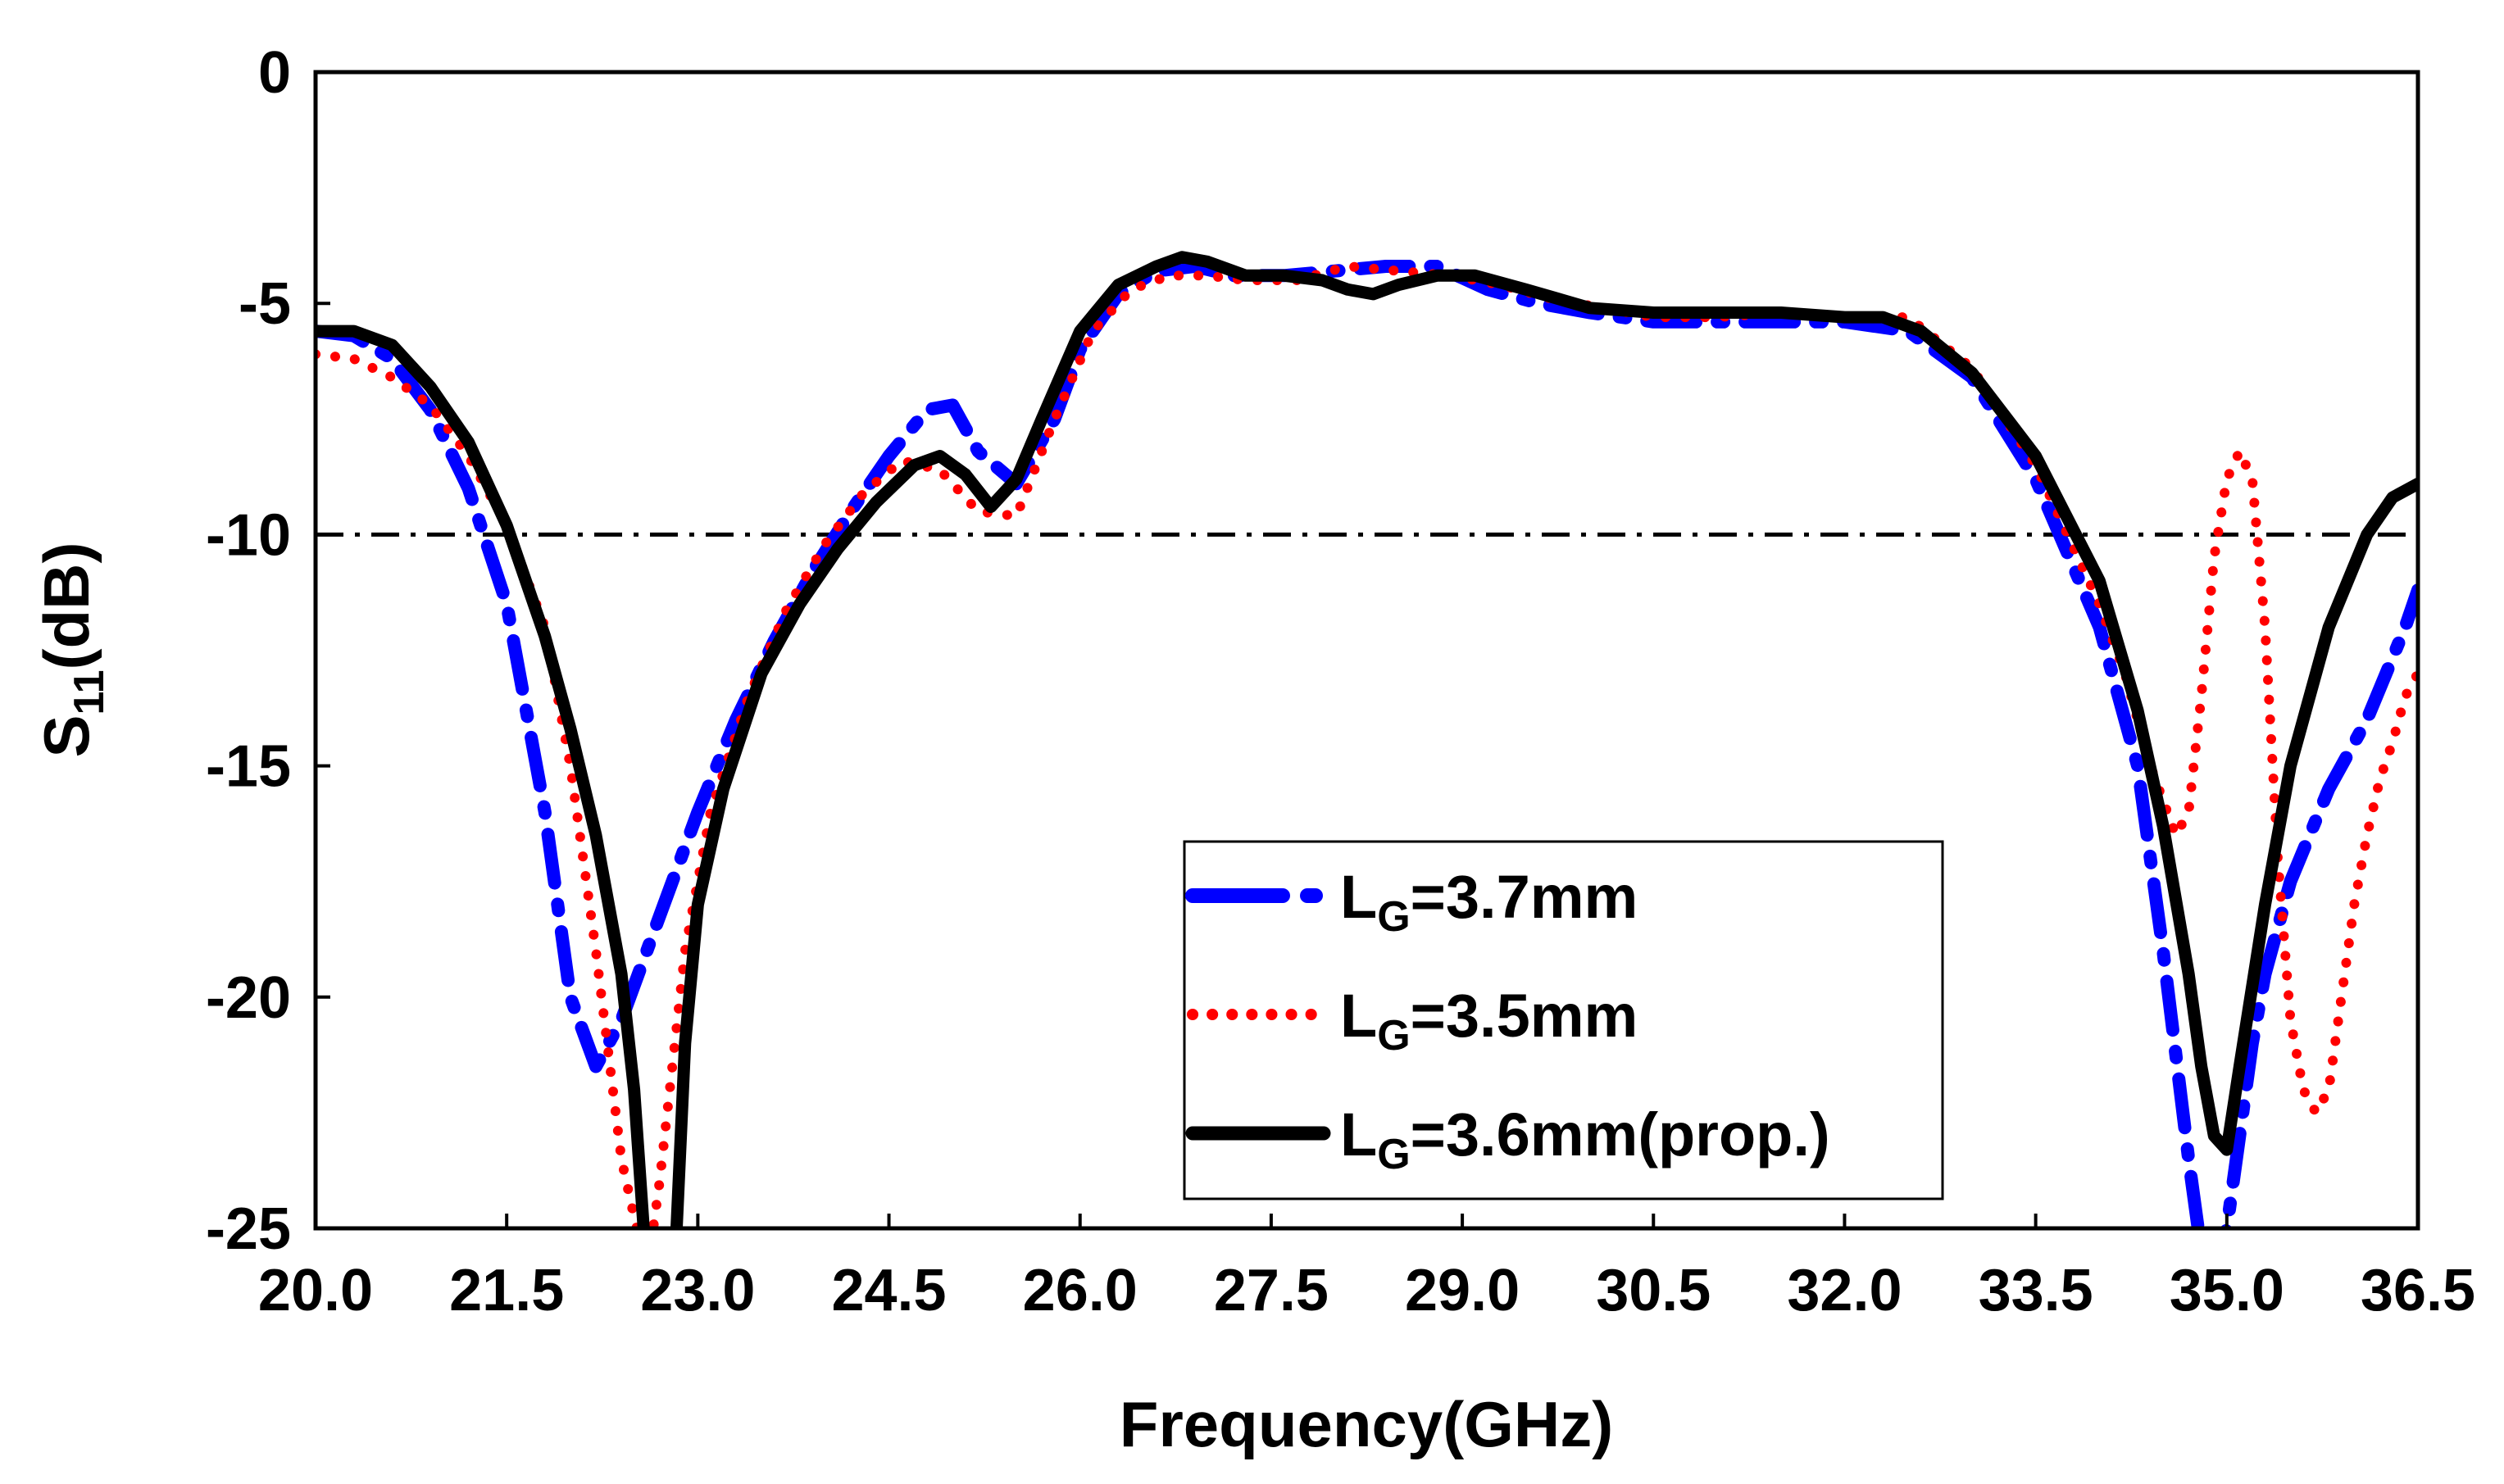 The image size is (2504, 1484). Describe the element at coordinates (268, 651) in the screenshot. I see `y-axis: 0 -5 -10 -15 -20 -25` at that location.